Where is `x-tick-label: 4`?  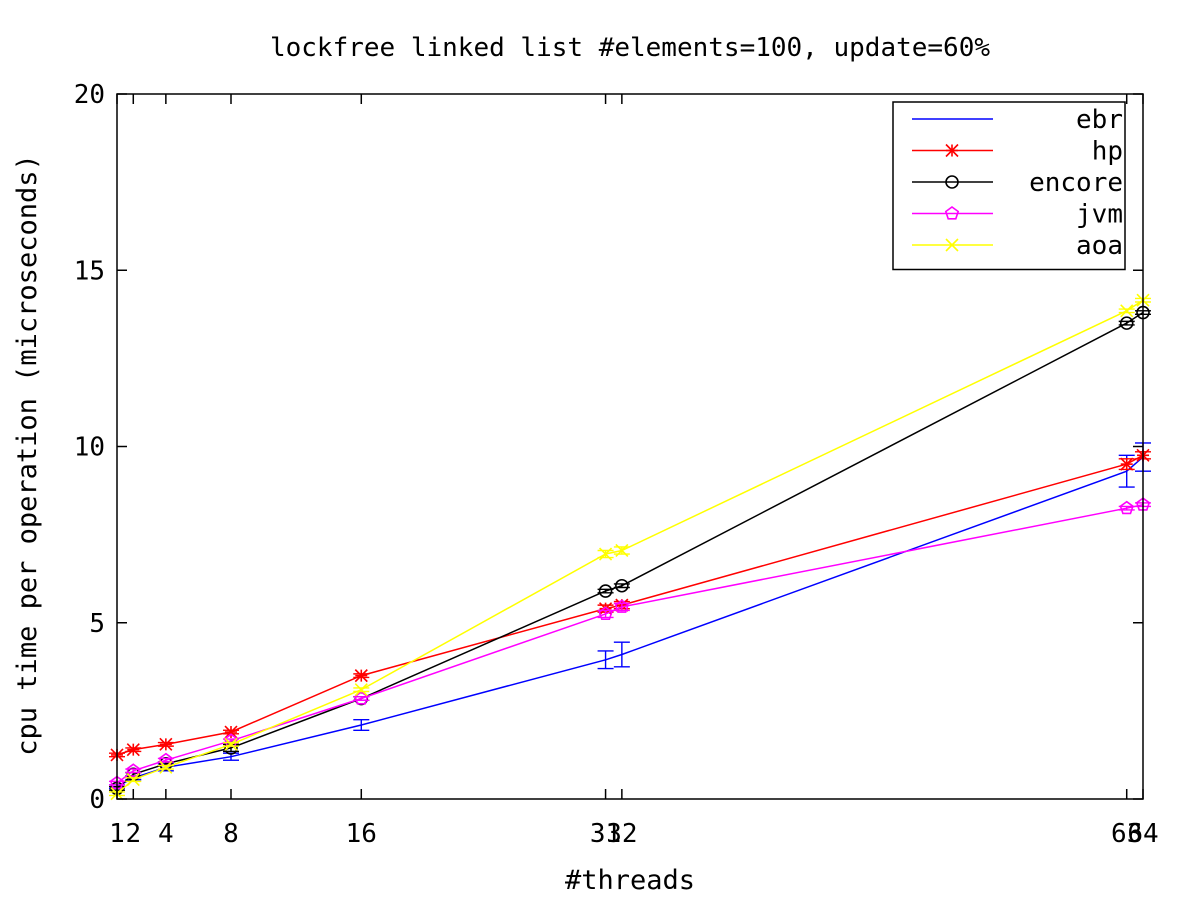 x-tick-label: 4 is located at coordinates (166, 834).